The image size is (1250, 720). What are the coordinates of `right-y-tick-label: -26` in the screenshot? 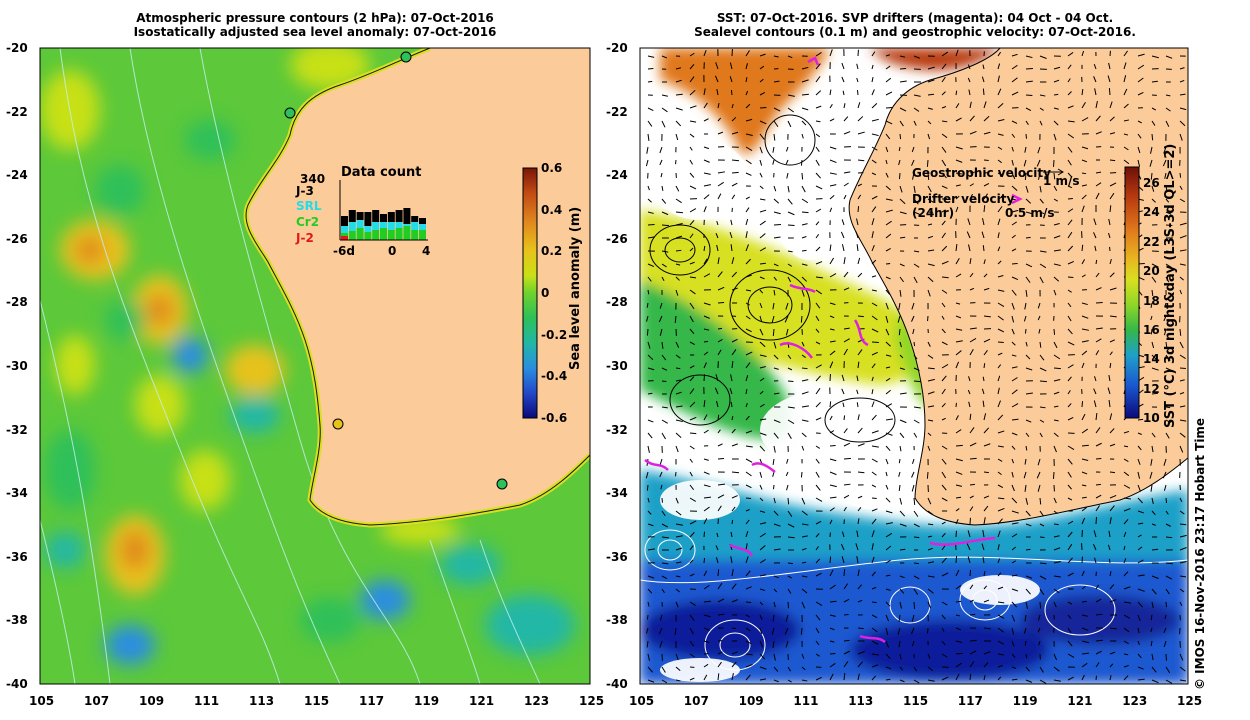 It's located at (617, 238).